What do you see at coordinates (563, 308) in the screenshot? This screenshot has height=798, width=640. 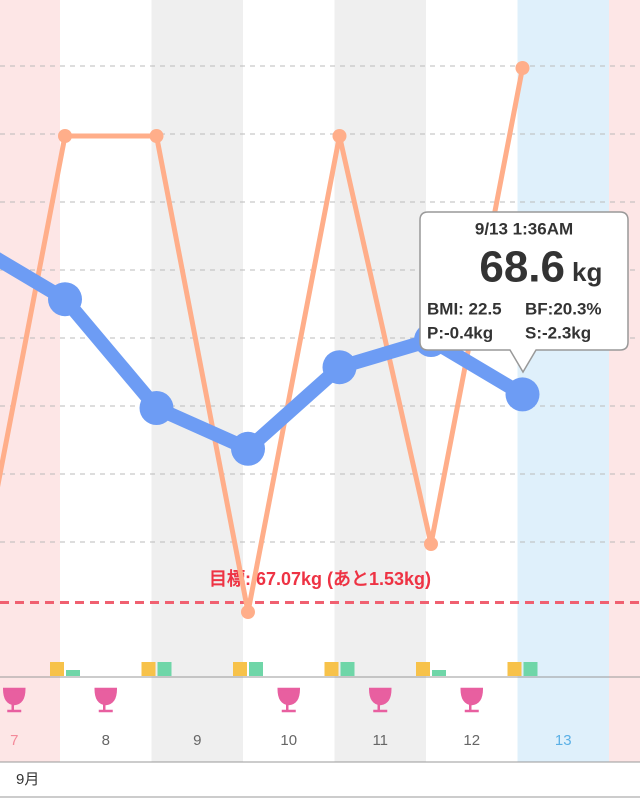 I see `tooltip-bf: BF:20.3%` at bounding box center [563, 308].